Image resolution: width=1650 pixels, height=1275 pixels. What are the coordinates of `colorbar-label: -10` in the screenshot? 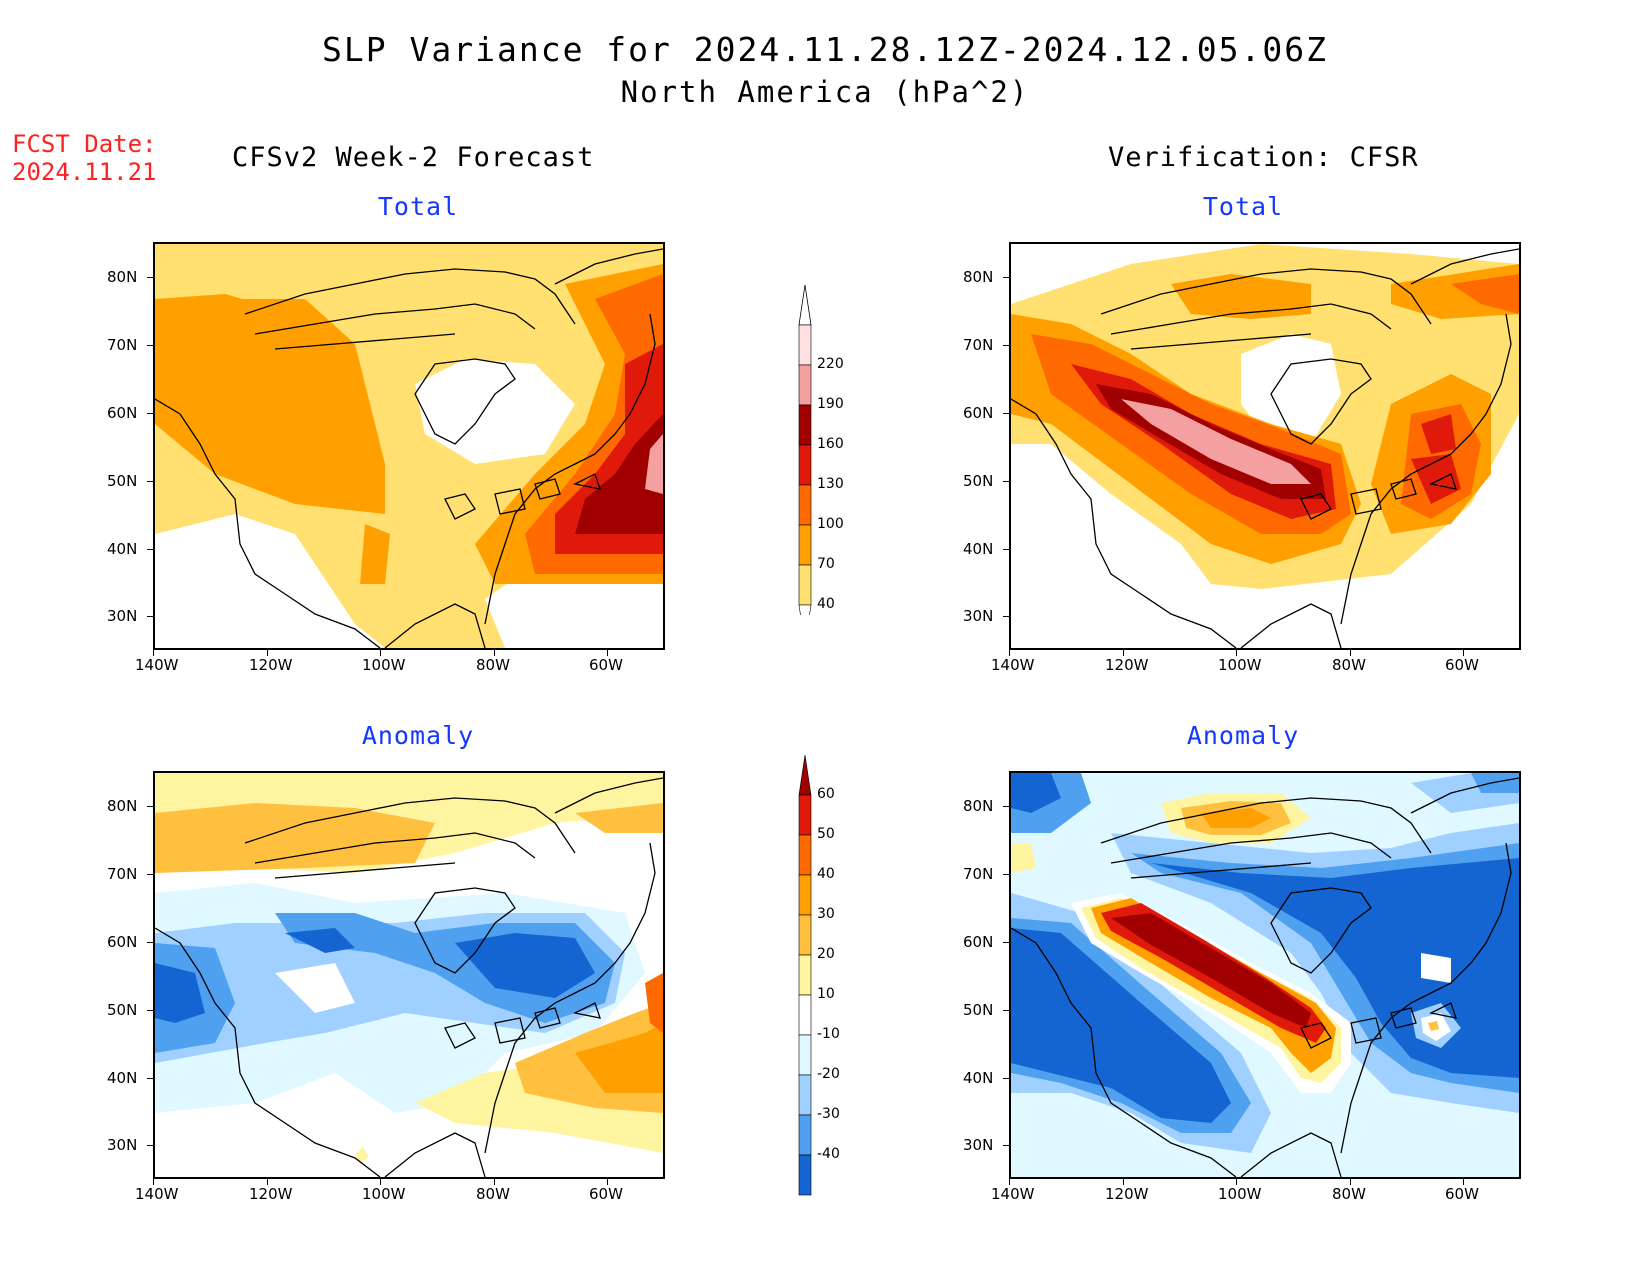 It's located at (828, 1034).